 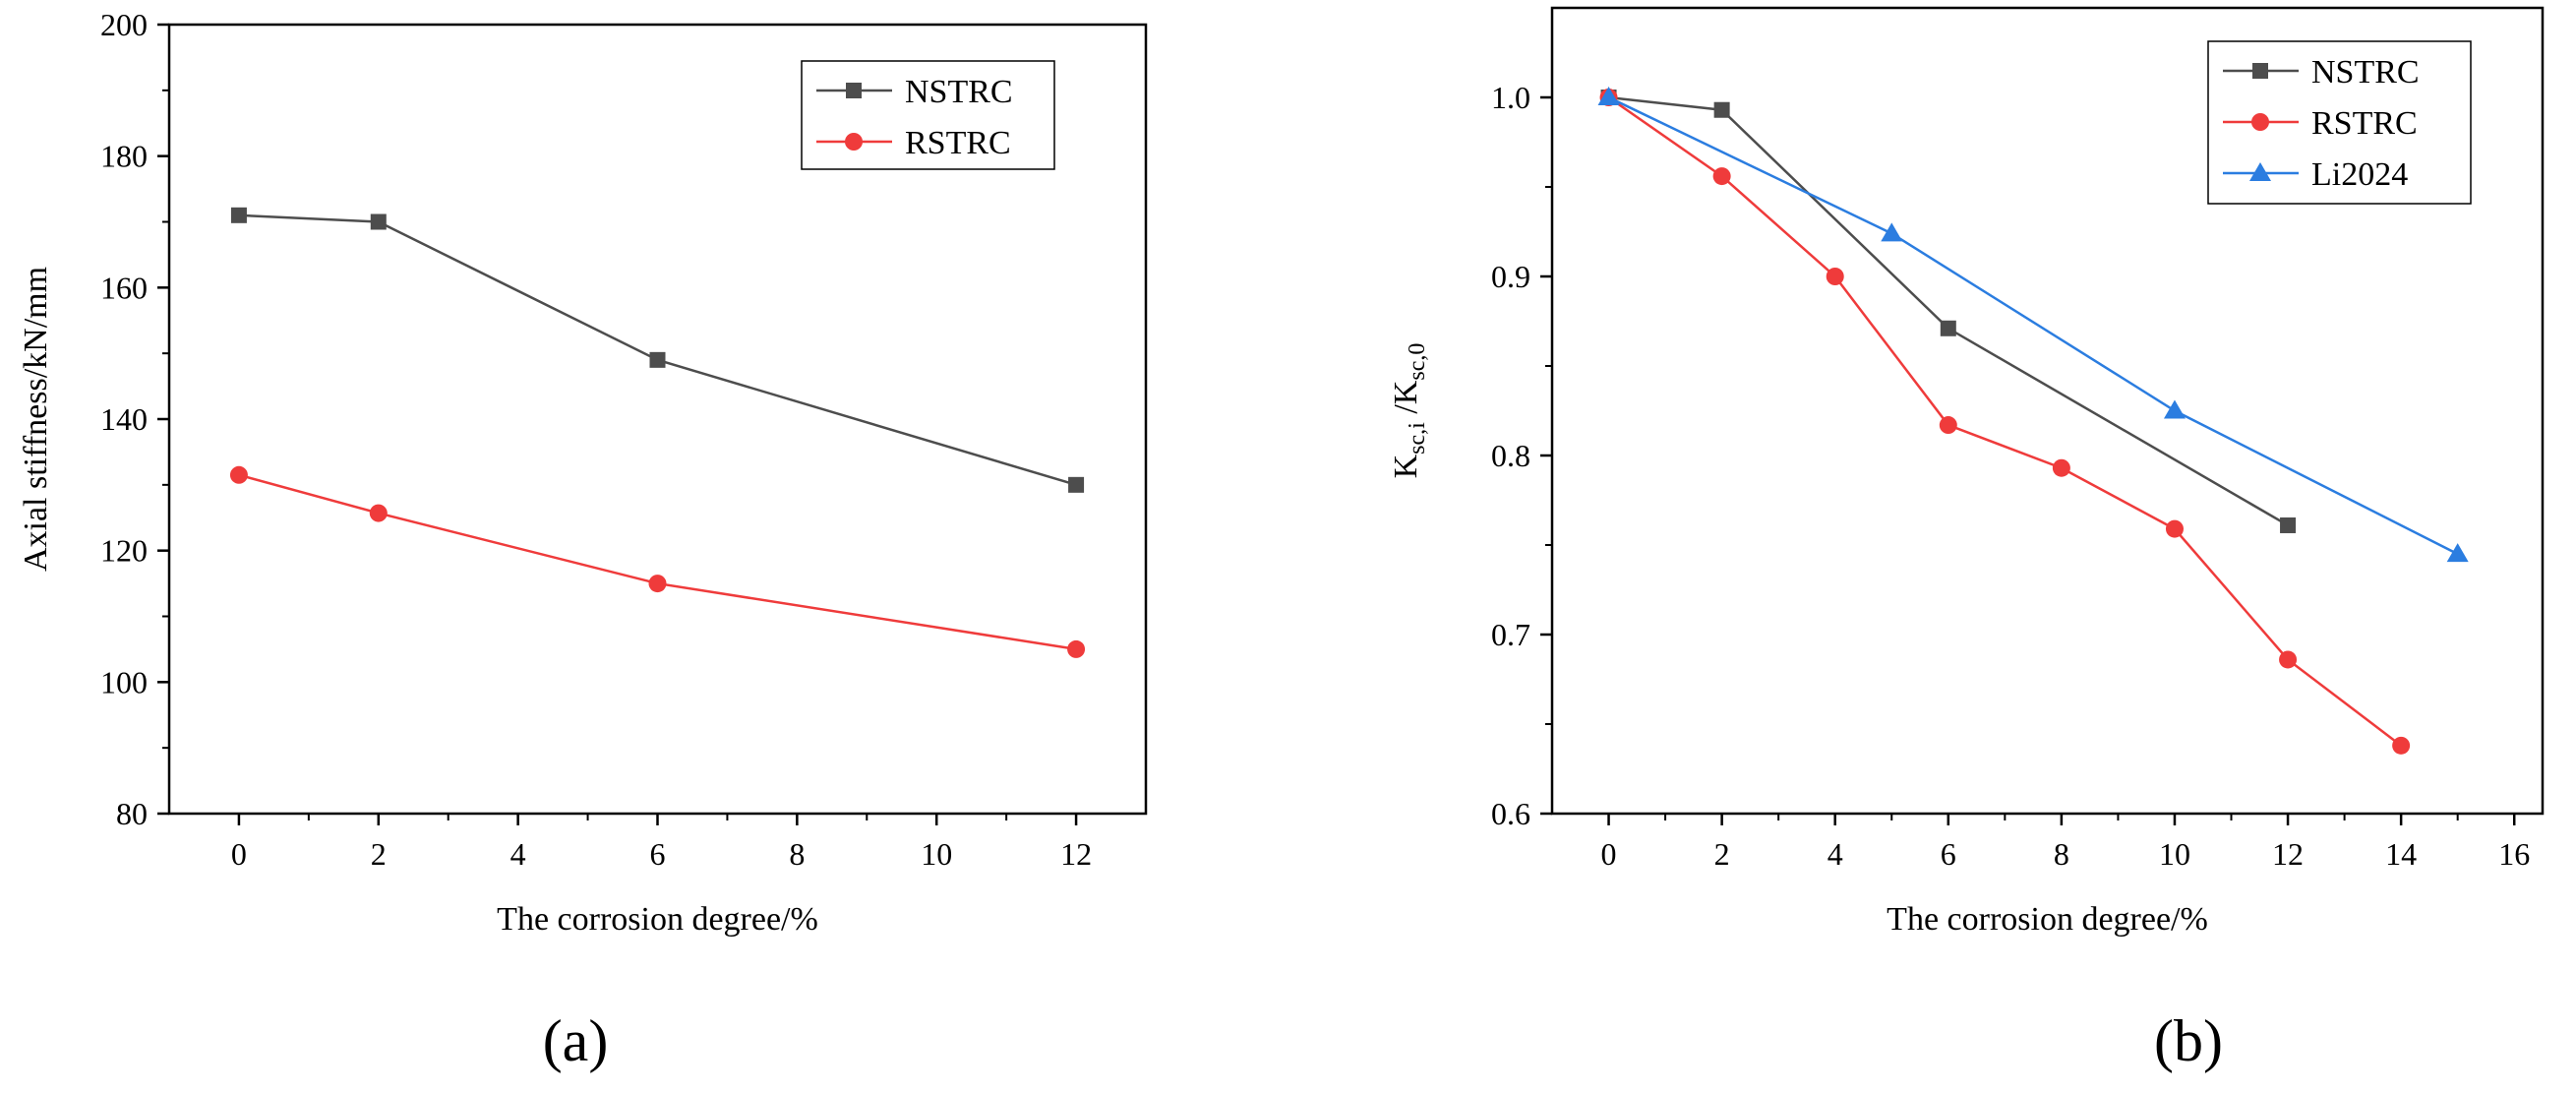 I want to click on y-tick-label: 80, so click(x=132, y=813).